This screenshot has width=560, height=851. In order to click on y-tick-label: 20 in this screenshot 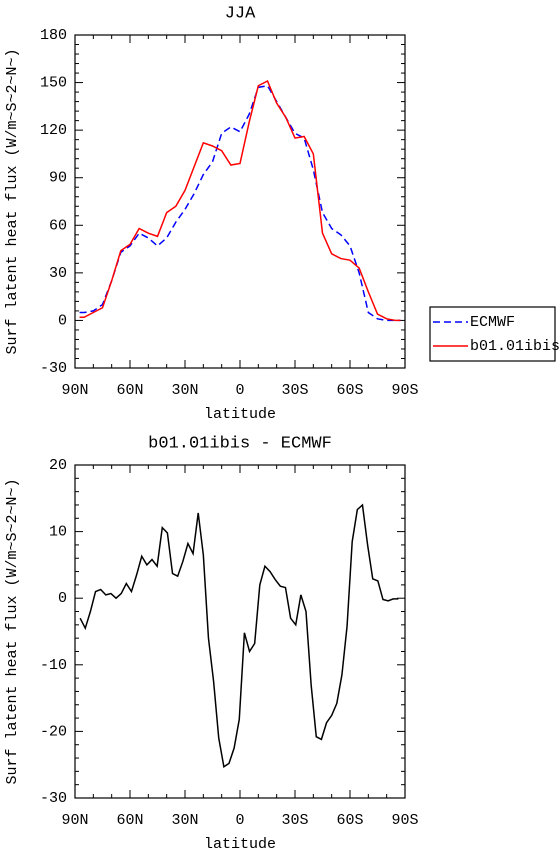, I will do `click(58, 465)`.